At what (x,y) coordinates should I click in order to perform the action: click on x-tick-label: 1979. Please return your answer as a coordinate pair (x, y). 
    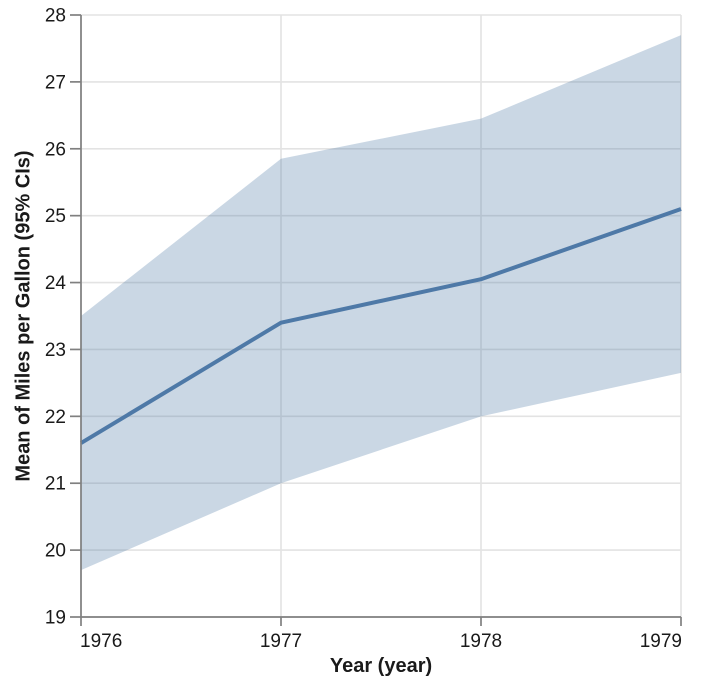
    Looking at the image, I should click on (661, 641).